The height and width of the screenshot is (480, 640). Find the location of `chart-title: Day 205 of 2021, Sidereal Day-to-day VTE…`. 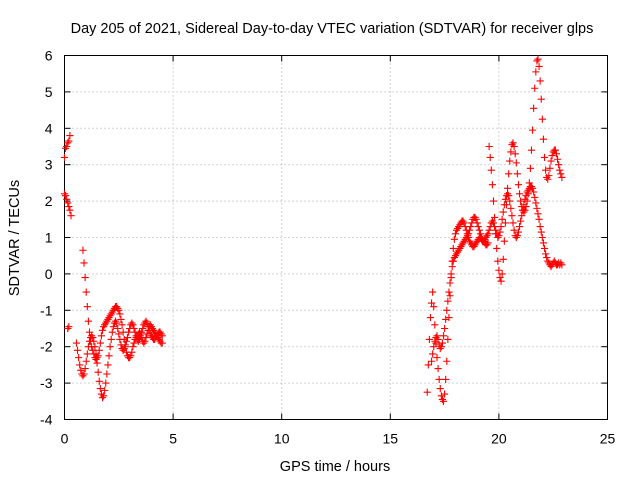

chart-title: Day 205 of 2021, Sidereal Day-to-day VTE… is located at coordinates (332, 29).